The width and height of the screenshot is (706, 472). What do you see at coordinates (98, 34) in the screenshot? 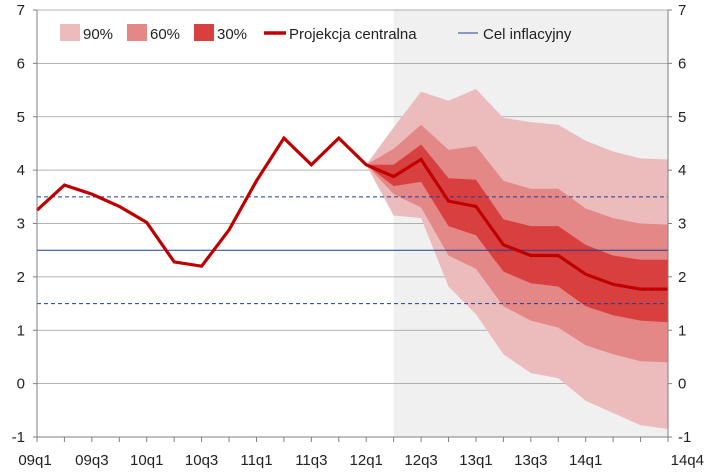
I see `legend-label-90: 90%` at bounding box center [98, 34].